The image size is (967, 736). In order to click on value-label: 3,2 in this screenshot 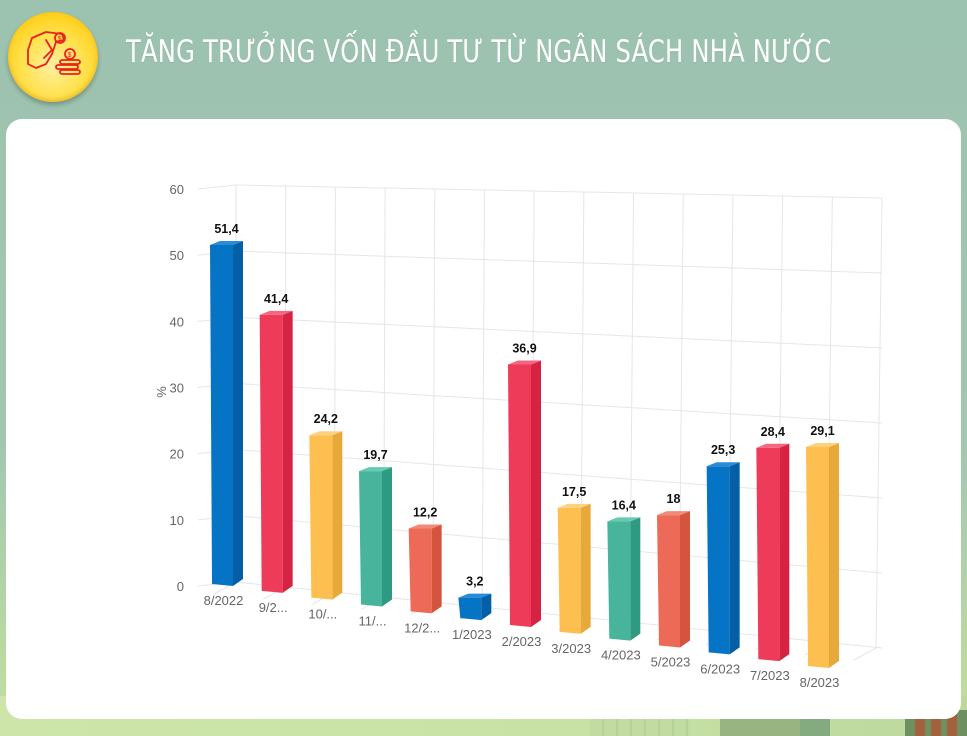, I will do `click(474, 582)`.